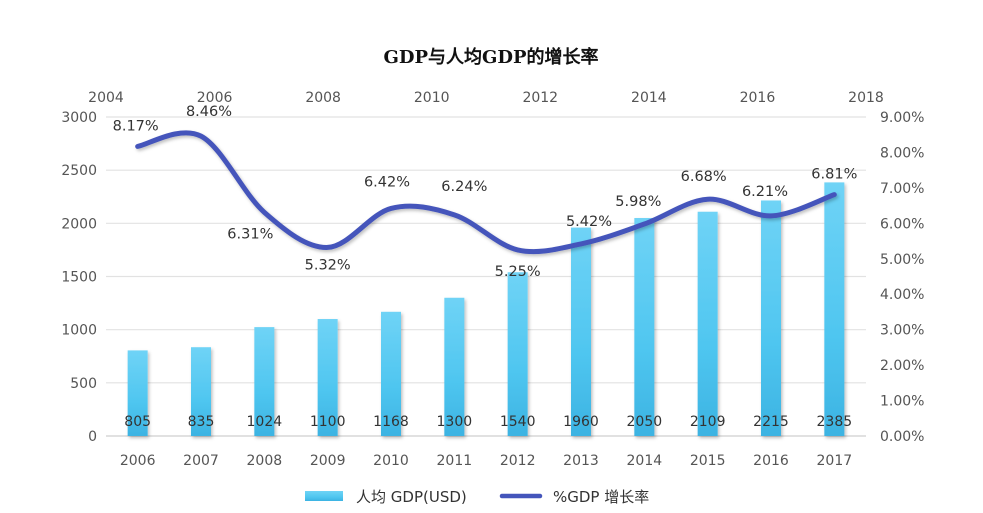  I want to click on bottom-axis-tick-label: 2012, so click(518, 461).